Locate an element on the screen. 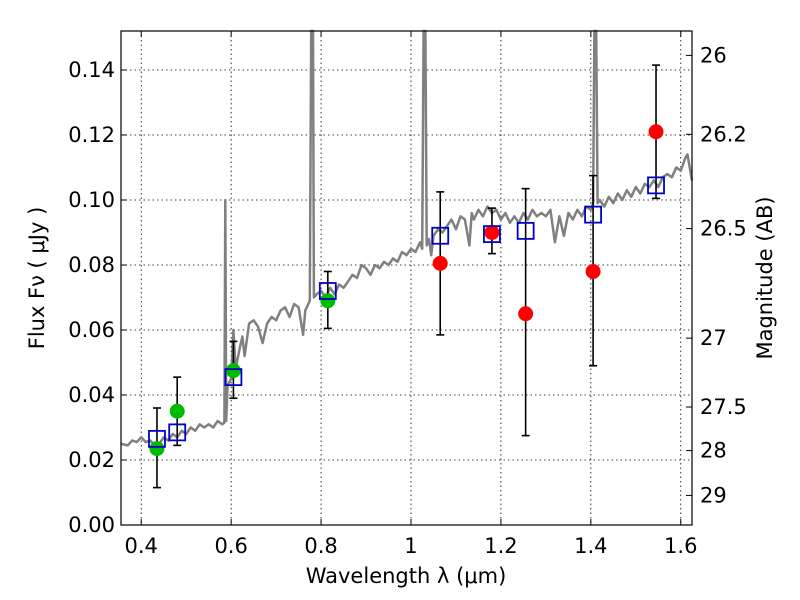 The width and height of the screenshot is (800, 600). right-tick-label: 29 is located at coordinates (713, 495).